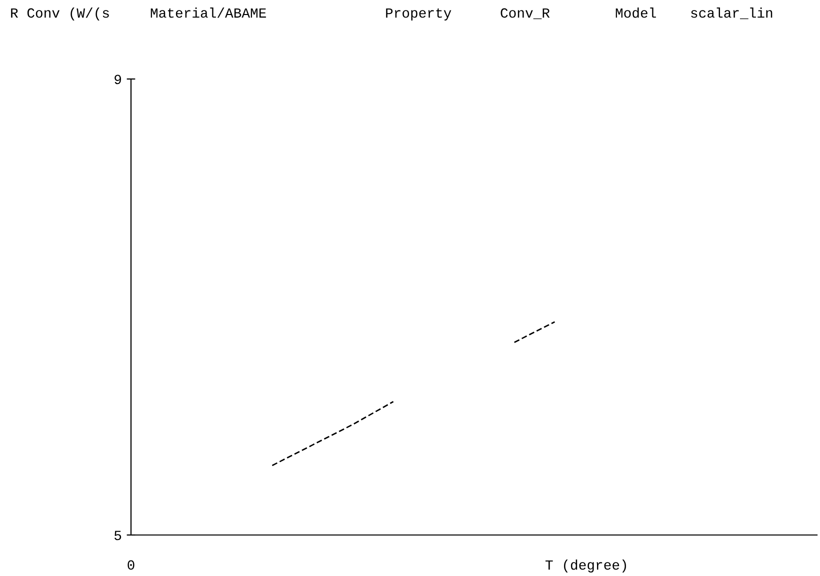  What do you see at coordinates (525, 14) in the screenshot?
I see `text: Conv_R` at bounding box center [525, 14].